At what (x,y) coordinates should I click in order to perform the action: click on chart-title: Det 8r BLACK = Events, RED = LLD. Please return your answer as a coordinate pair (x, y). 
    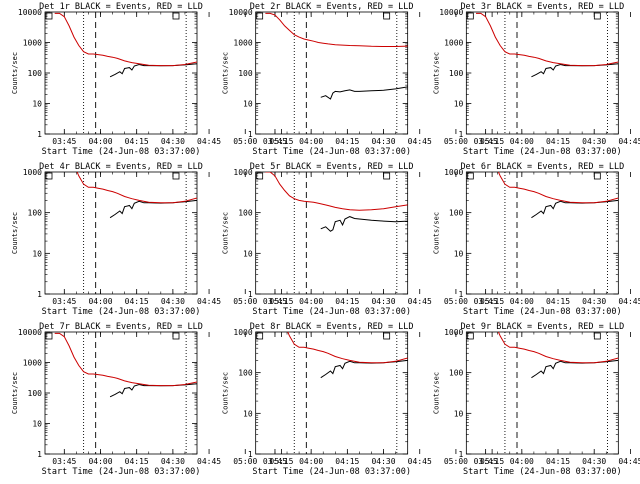
    Looking at the image, I should click on (332, 327).